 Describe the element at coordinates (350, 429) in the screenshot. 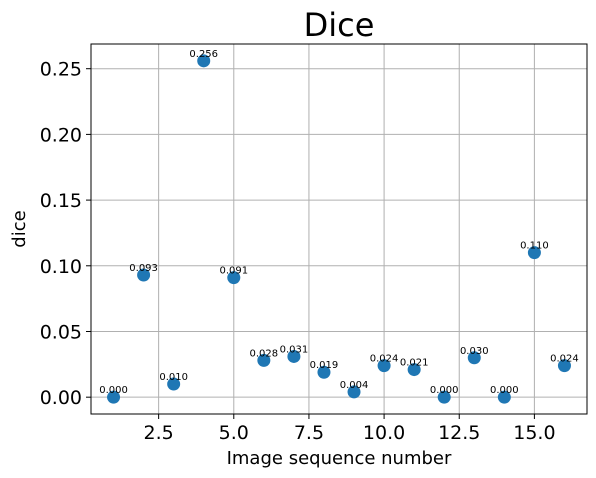

I see `x-axis-ticks: 2.5 5.0 7.5 10.0 12.5 15.0` at that location.